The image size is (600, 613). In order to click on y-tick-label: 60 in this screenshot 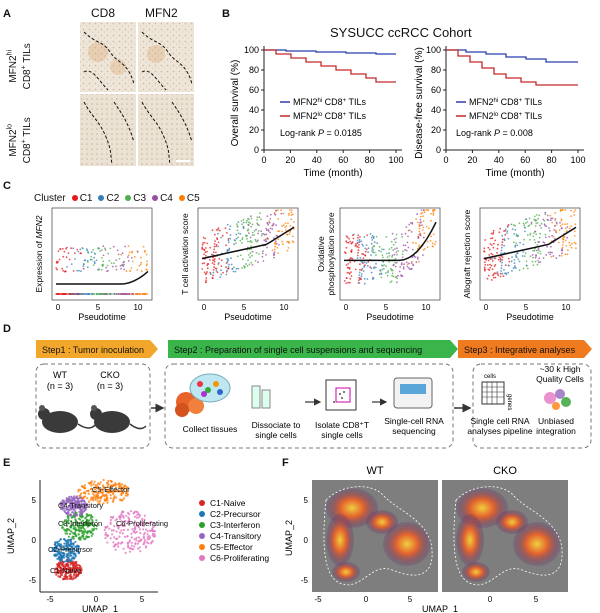, I will do `click(254, 90)`.